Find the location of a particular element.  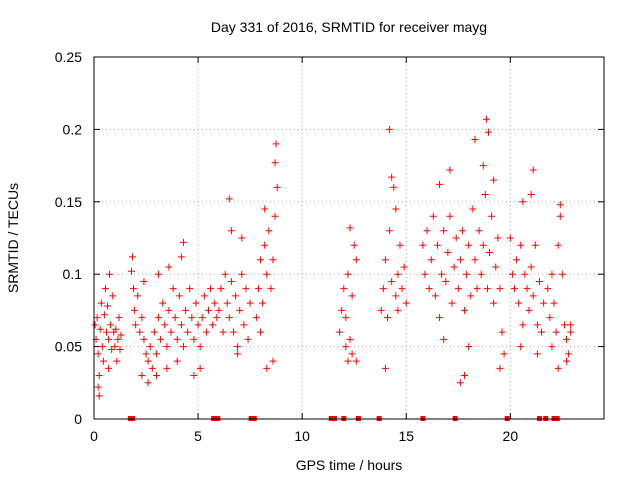

x-tick-label: 15 is located at coordinates (406, 436).